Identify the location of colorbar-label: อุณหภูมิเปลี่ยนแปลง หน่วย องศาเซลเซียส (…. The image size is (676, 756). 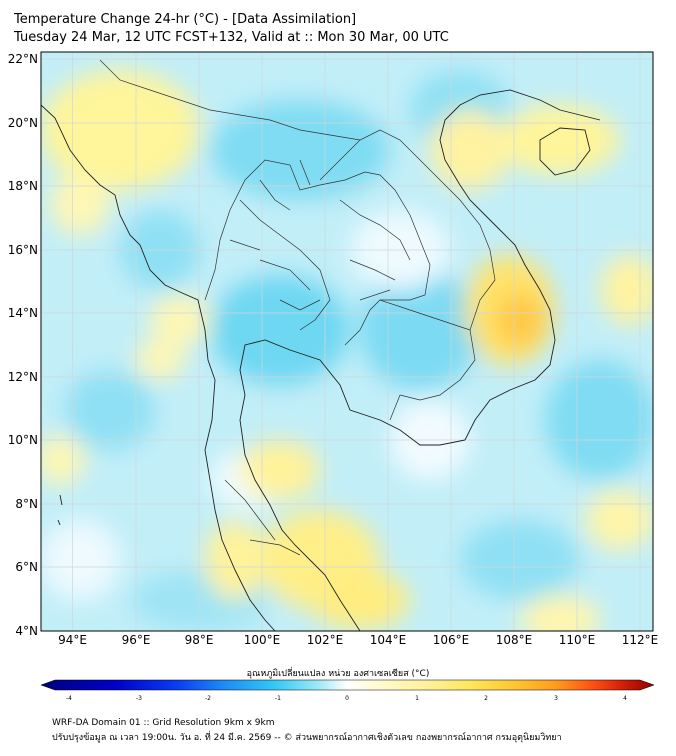
(338, 674).